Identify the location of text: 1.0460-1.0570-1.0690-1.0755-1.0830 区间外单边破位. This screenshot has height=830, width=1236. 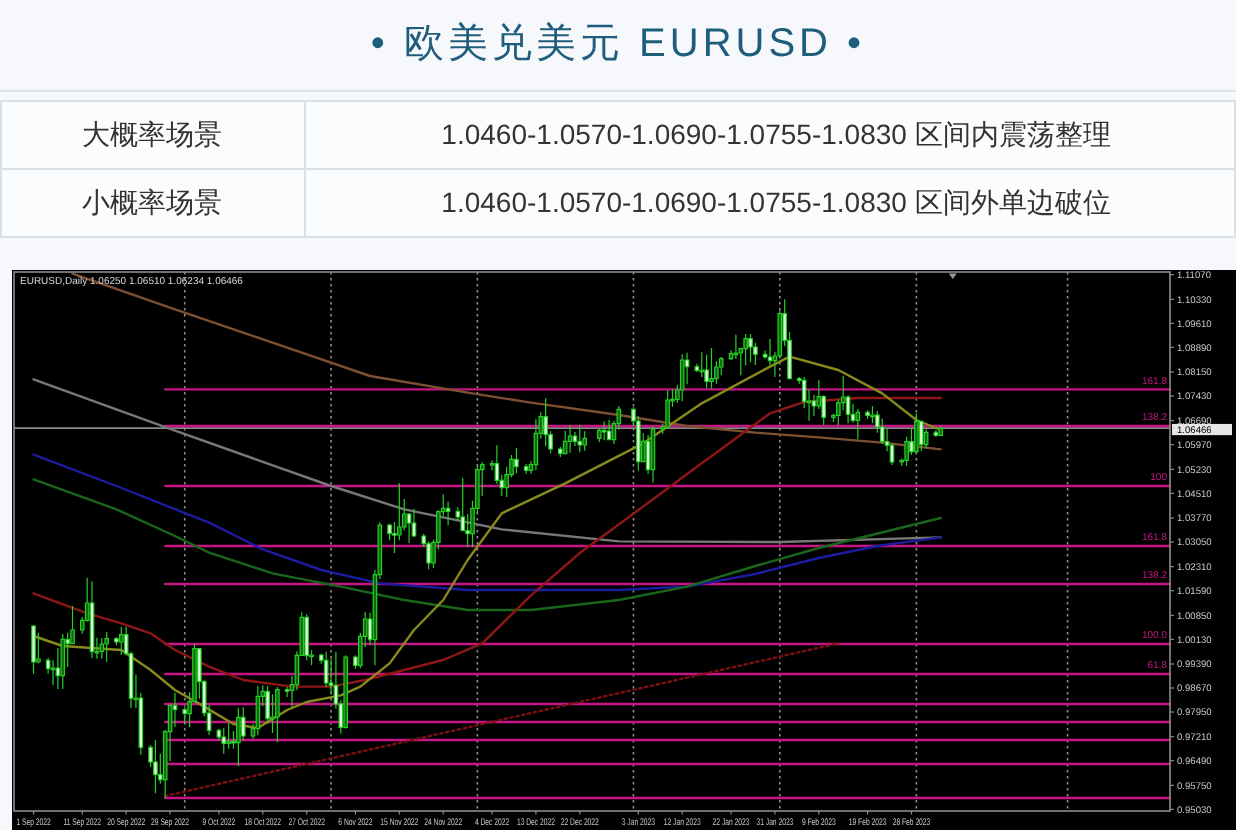
(776, 202).